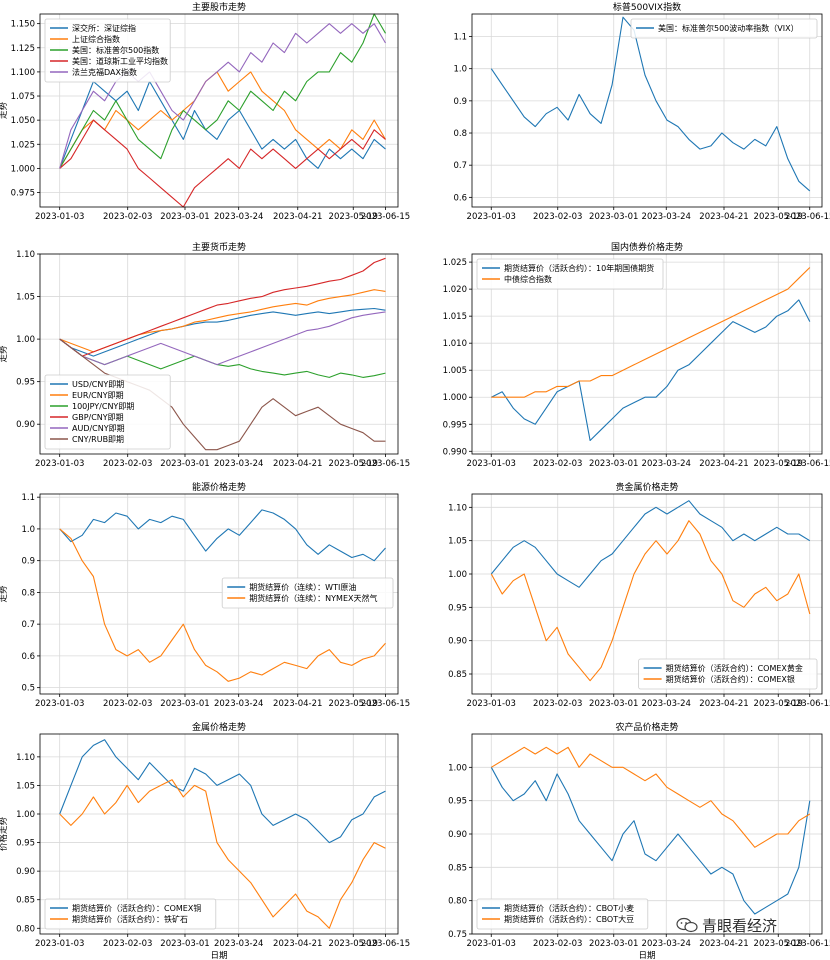  I want to click on gridlines, so click(647, 110).